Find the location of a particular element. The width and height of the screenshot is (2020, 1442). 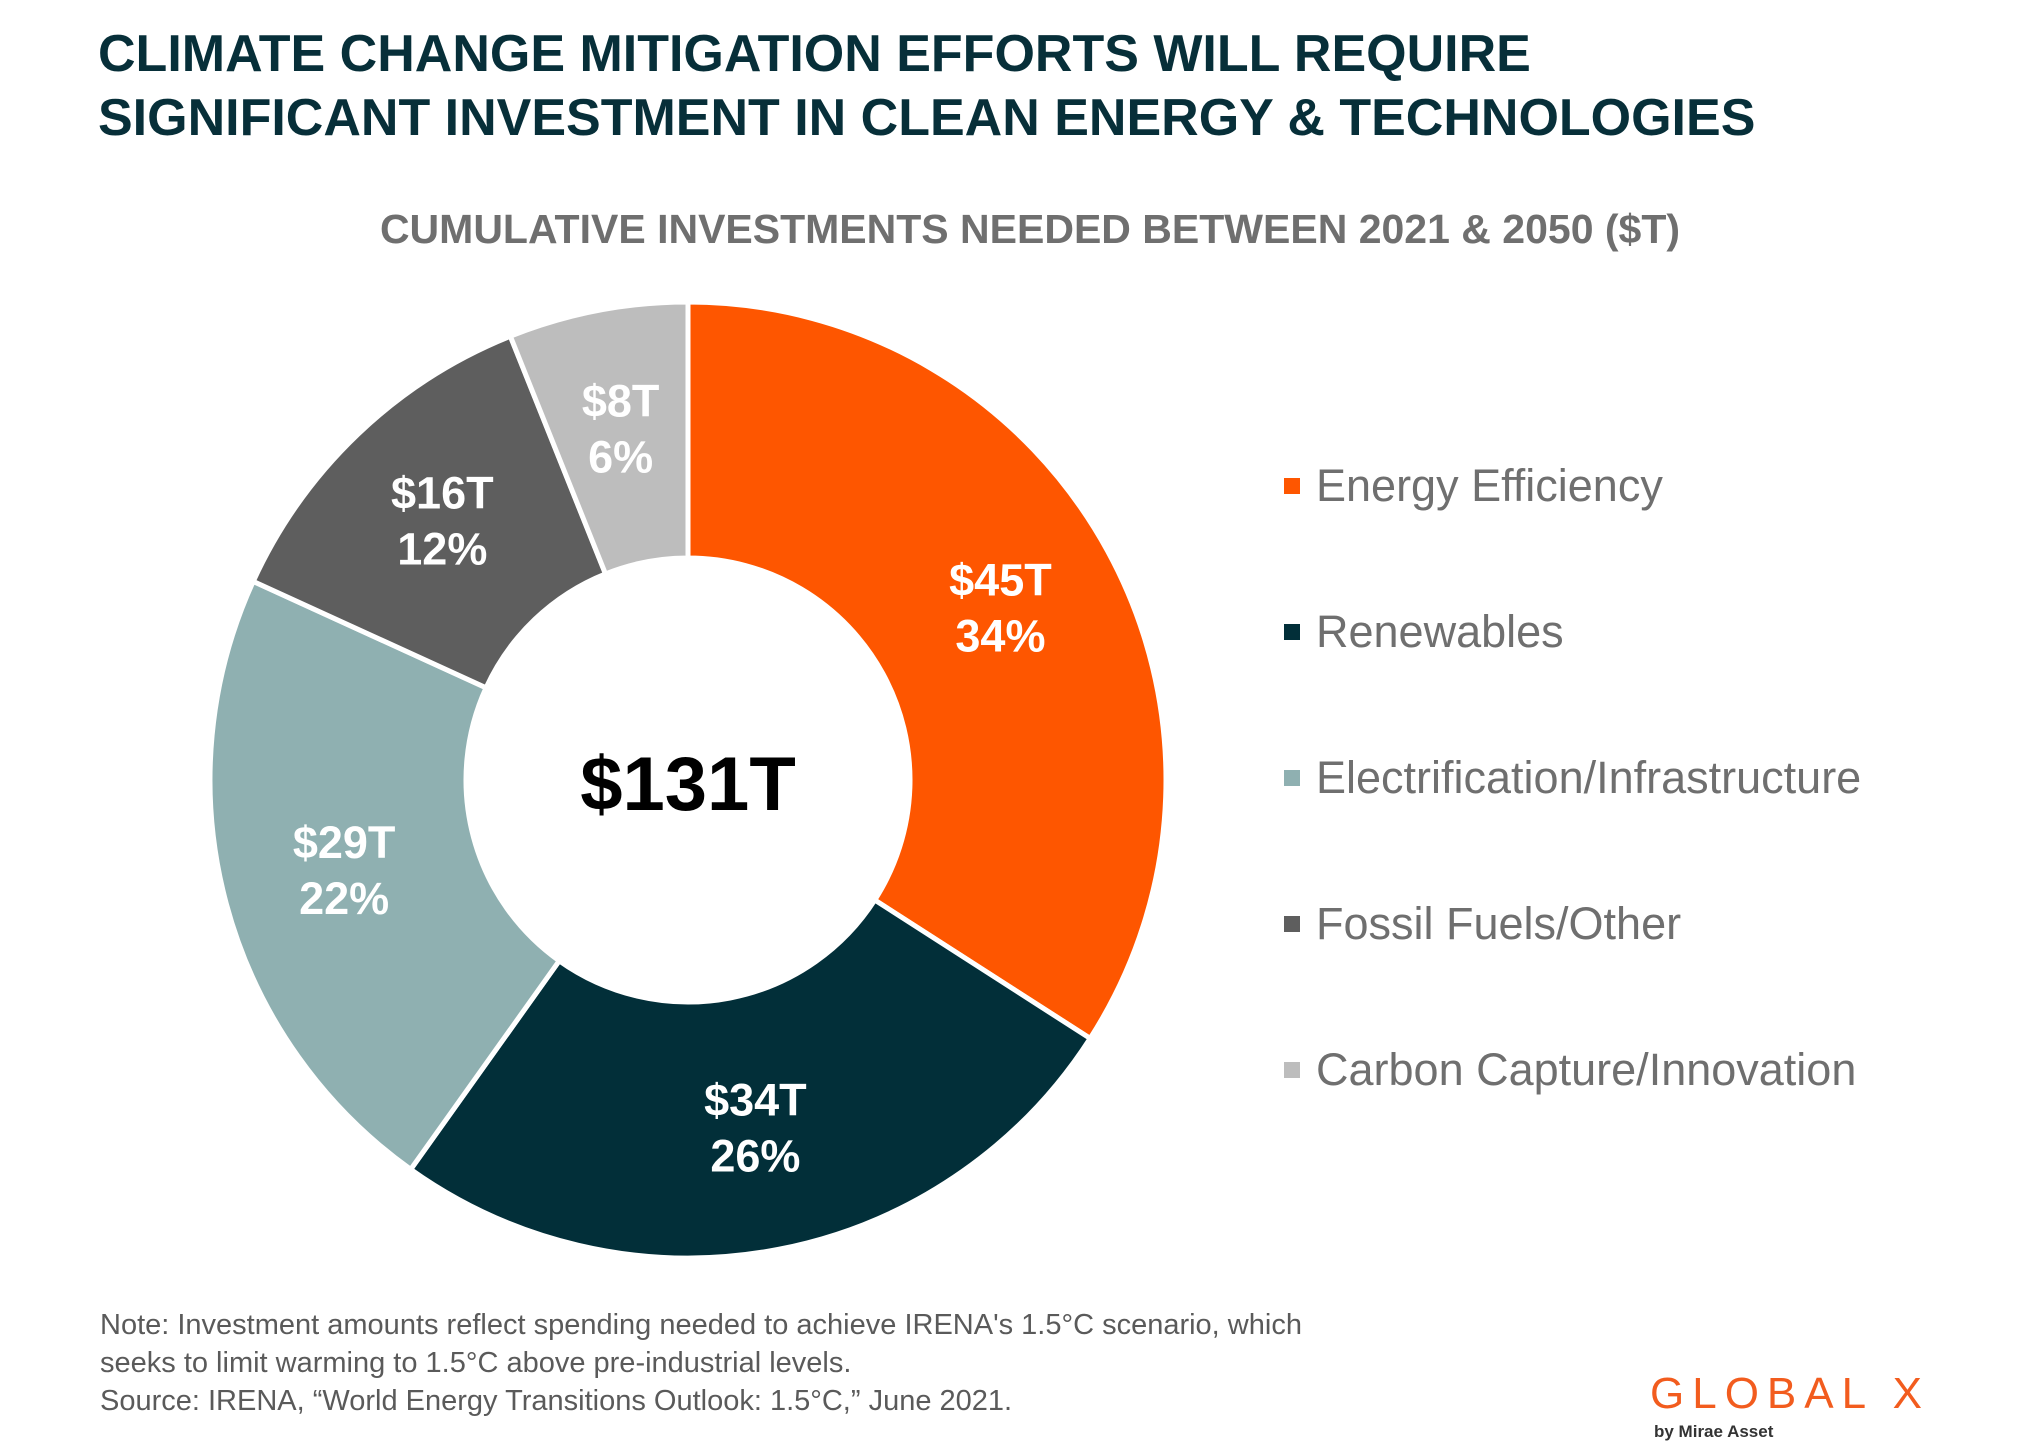

legend-item-carbon-capture: Carbon Capture/Innovation is located at coordinates (1572, 1070).